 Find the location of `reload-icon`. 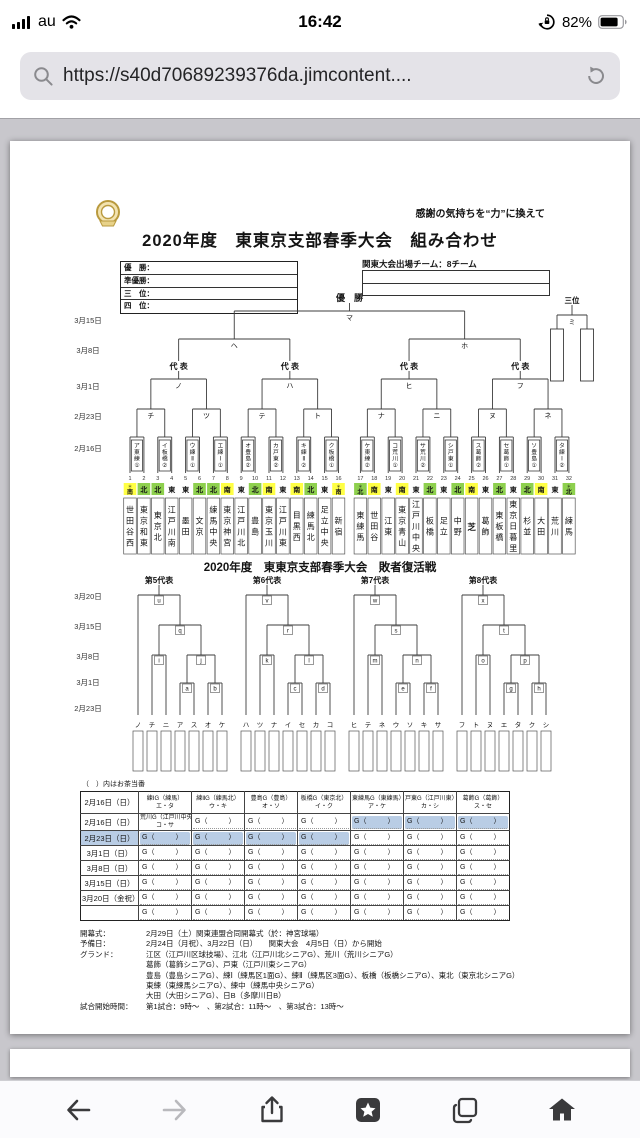

reload-icon is located at coordinates (596, 76).